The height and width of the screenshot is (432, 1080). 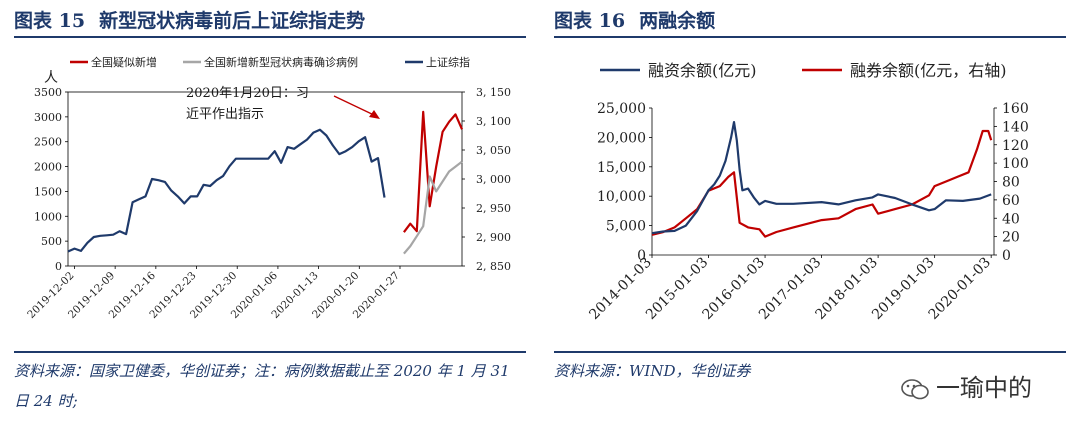 I want to click on left-bottom-rule, so click(x=270, y=352).